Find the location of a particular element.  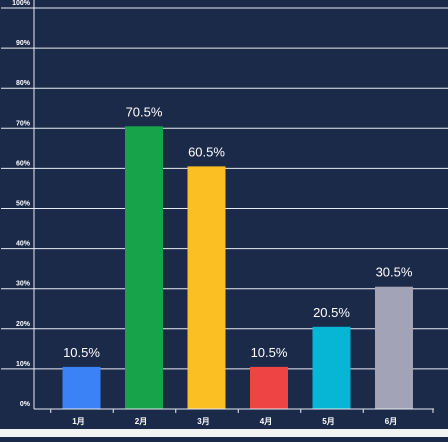

x-tick-label: 4月 is located at coordinates (266, 421).